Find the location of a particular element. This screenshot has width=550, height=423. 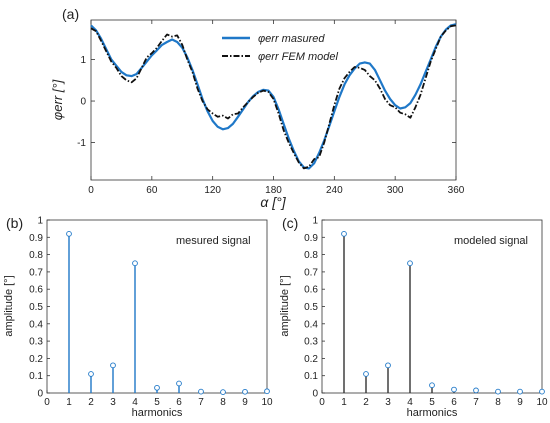

stems-c is located at coordinates (443, 312).